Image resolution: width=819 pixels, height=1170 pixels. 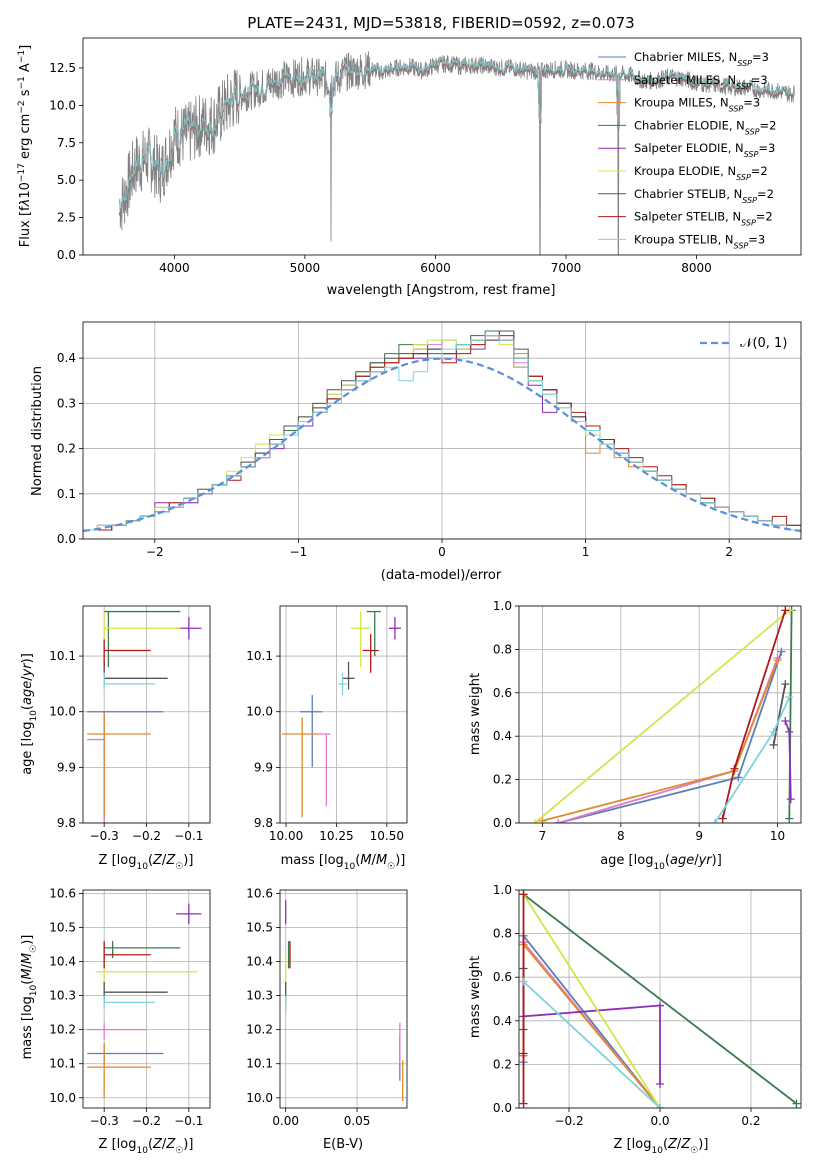 What do you see at coordinates (343, 1144) in the screenshot?
I see `p6-xlabel: E(B-V)` at bounding box center [343, 1144].